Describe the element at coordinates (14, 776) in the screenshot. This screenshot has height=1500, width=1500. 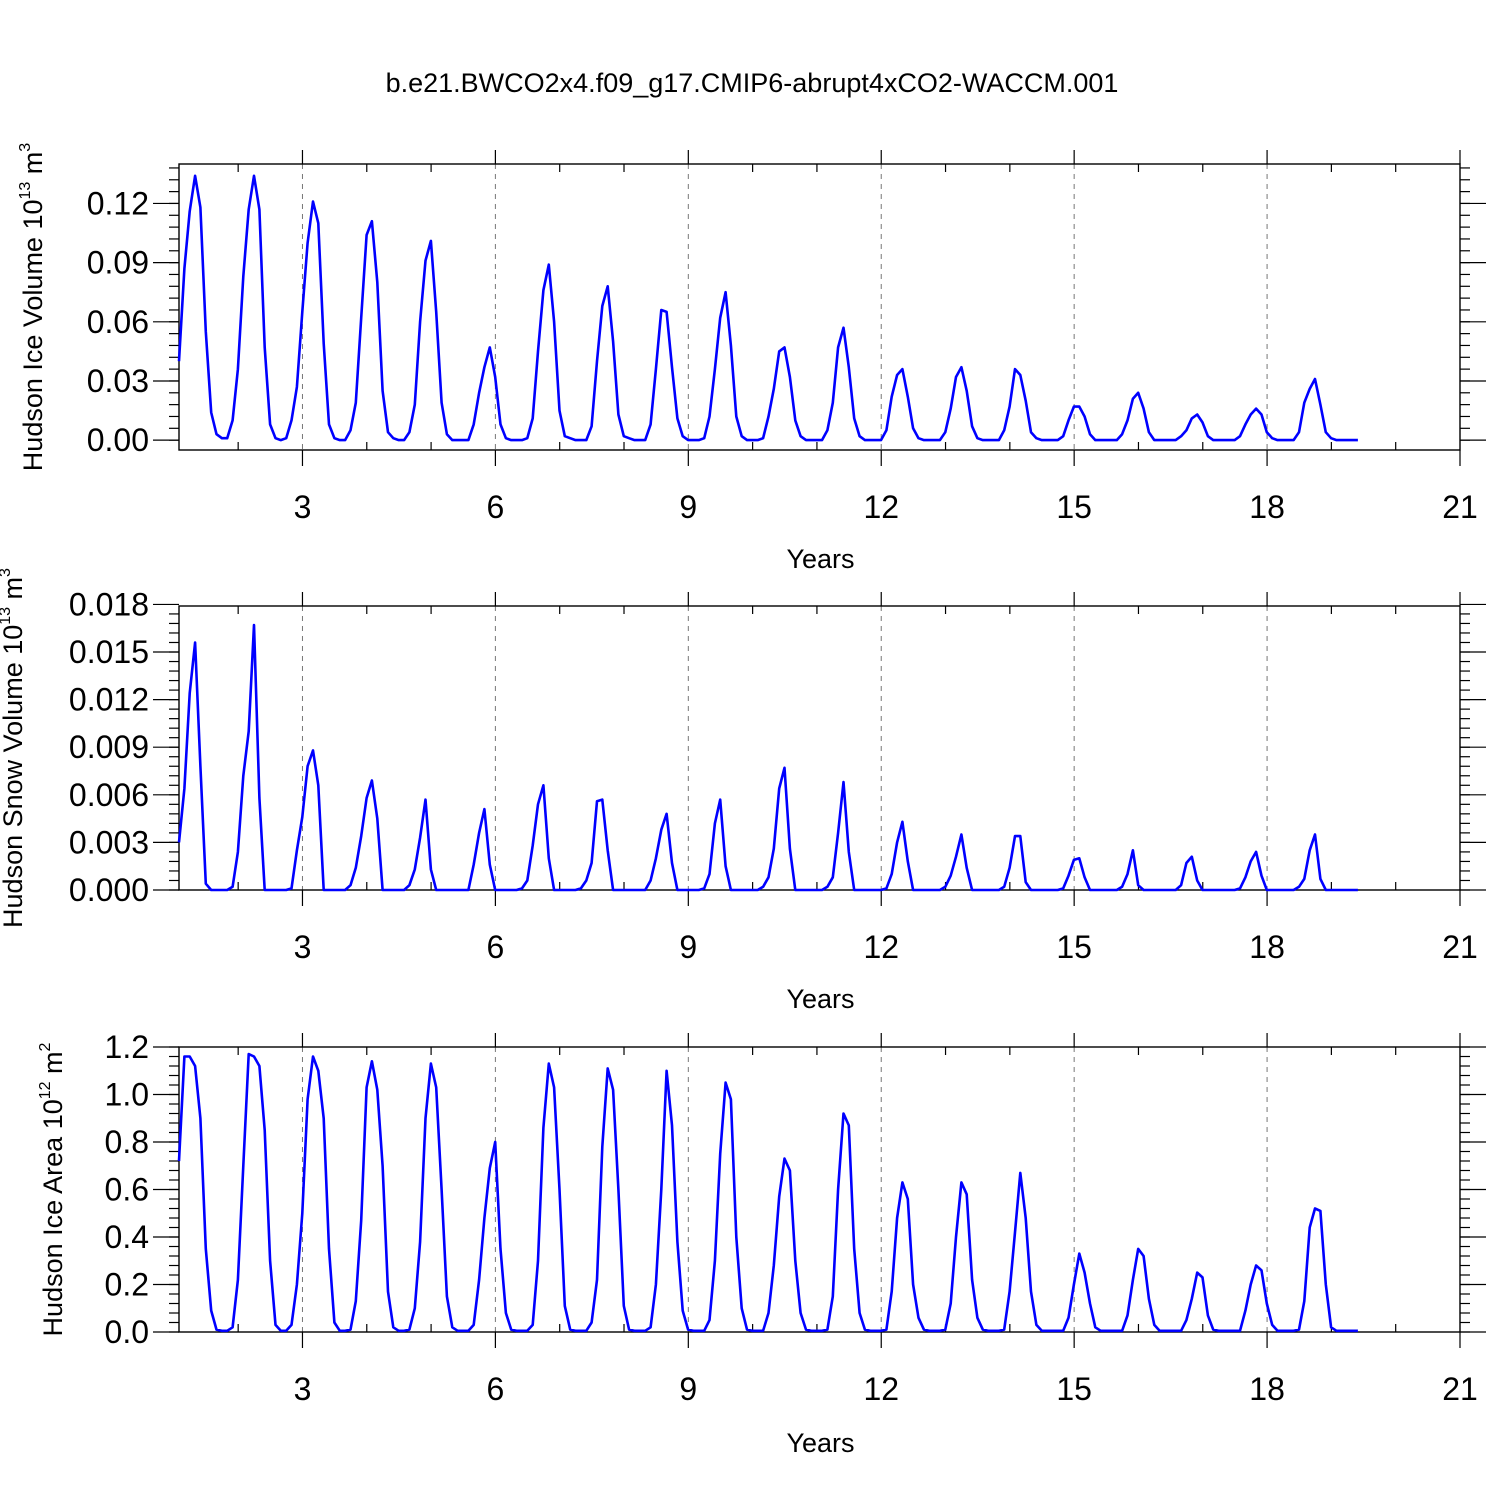
I see `y-axis-label-main: Hudson Snow Volume 10` at that location.